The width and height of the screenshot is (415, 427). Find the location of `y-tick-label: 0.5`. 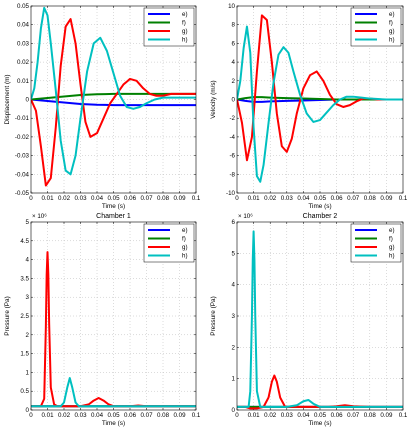

y-tick-label: 0.5 is located at coordinates (24, 391).